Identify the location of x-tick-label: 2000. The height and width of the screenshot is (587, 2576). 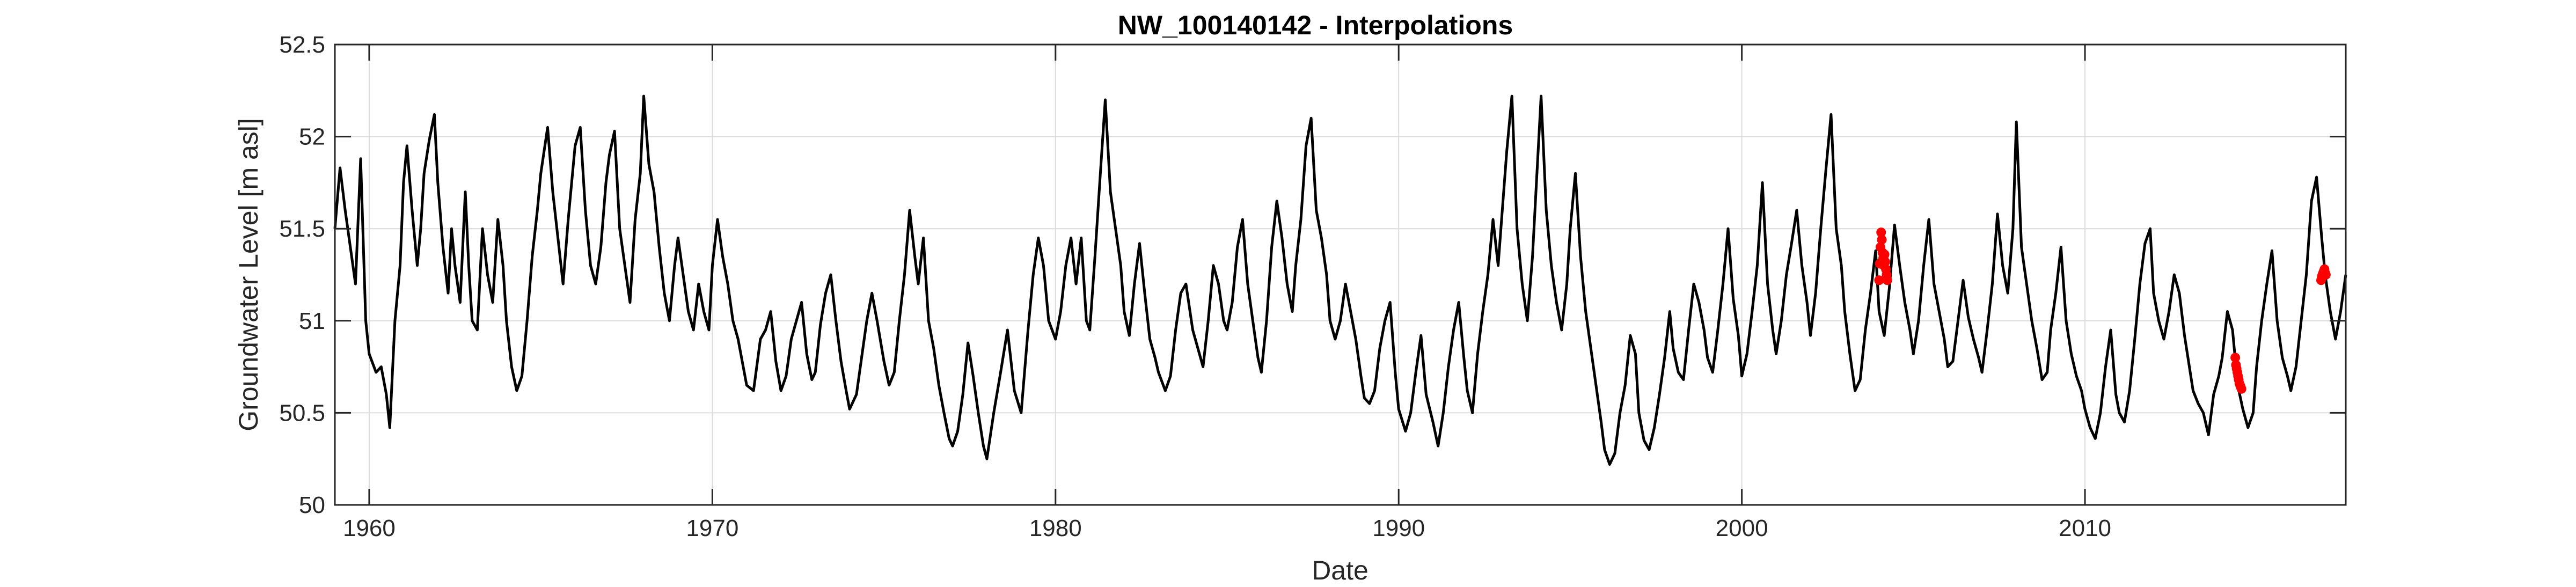
(1742, 528).